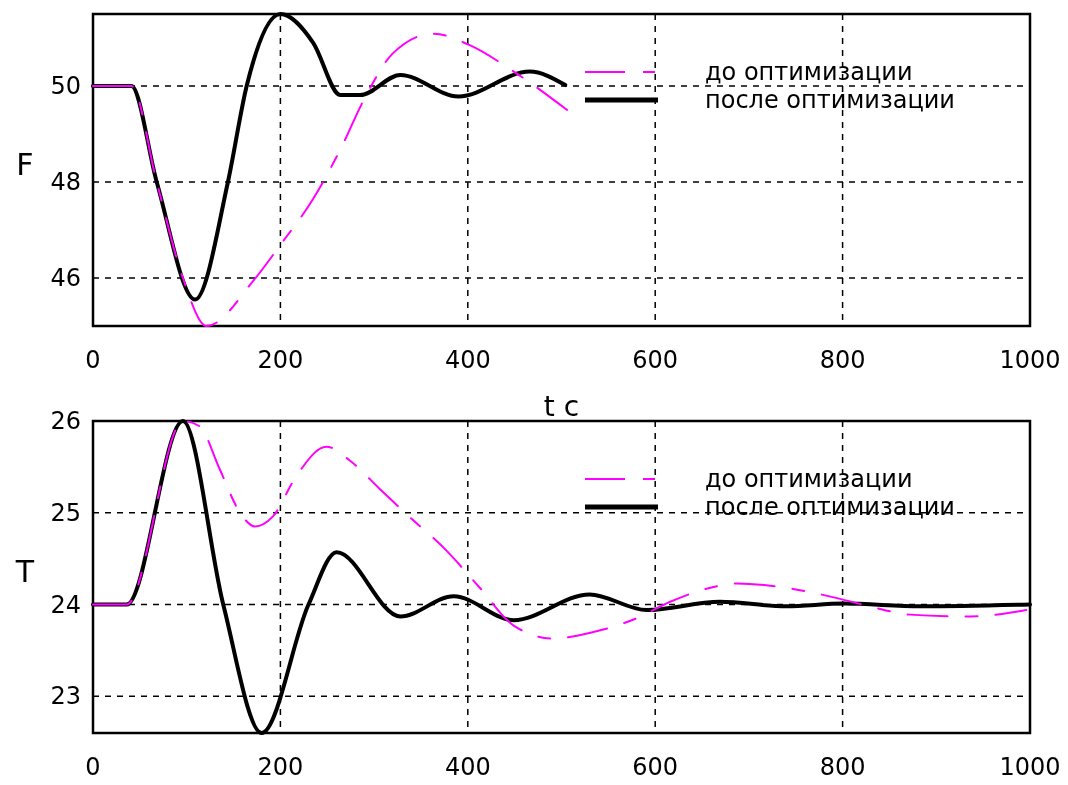  Describe the element at coordinates (65, 421) in the screenshot. I see `y-tick-label: 26` at that location.